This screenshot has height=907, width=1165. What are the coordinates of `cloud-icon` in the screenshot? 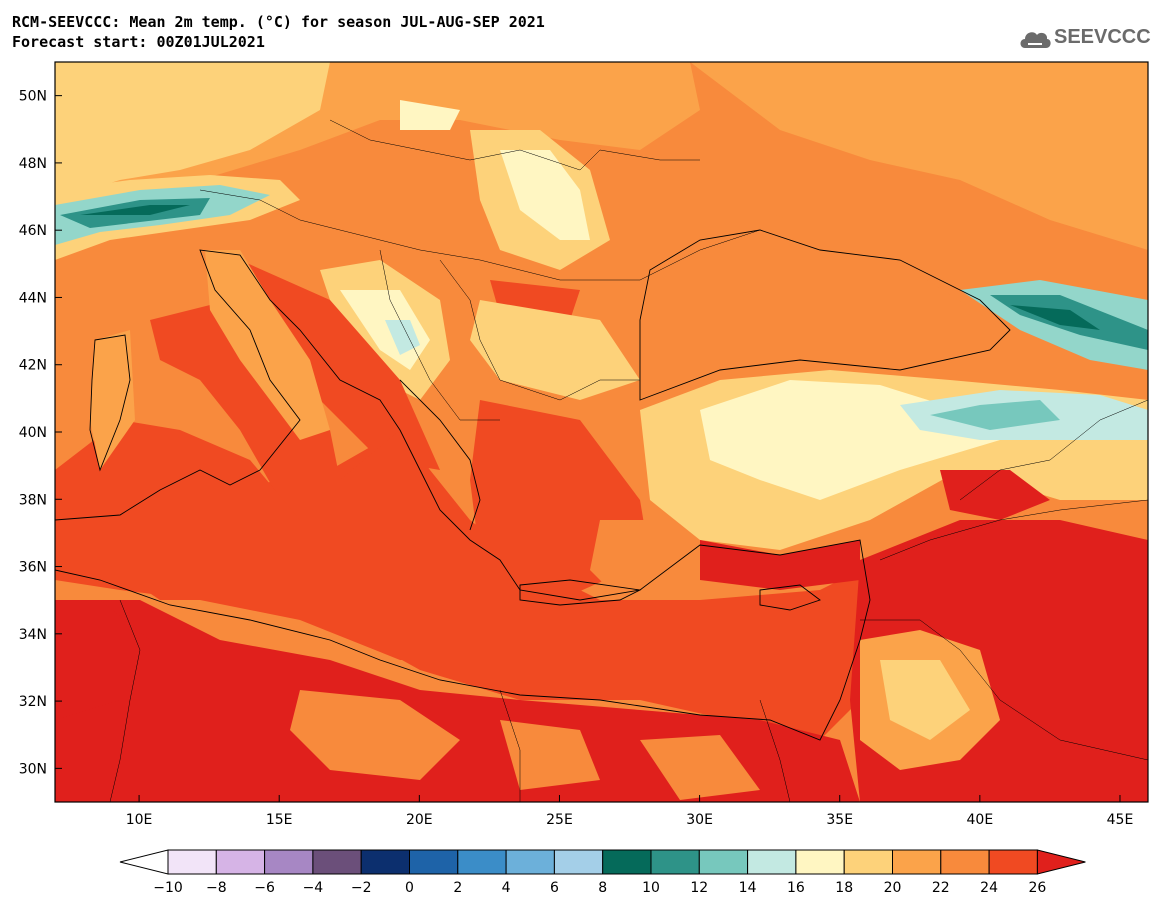 It's located at (1035, 40).